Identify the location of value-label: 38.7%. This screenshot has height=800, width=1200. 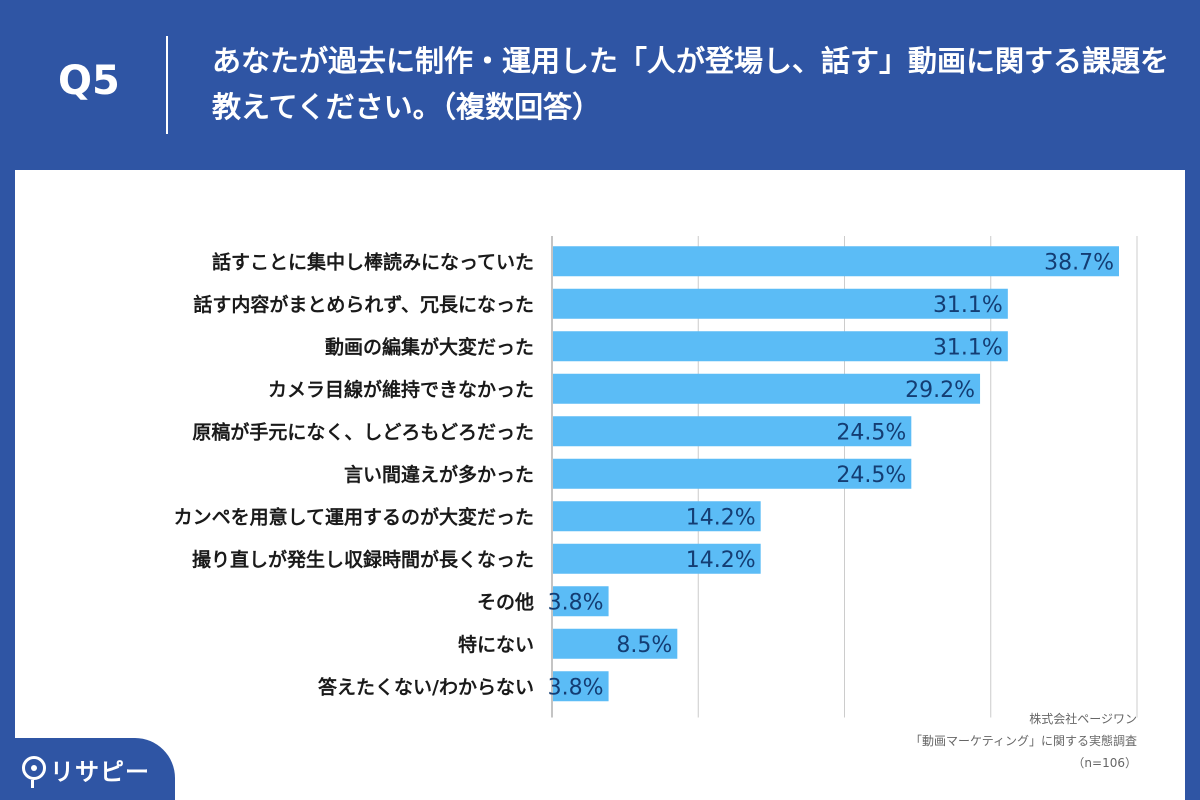
(1079, 262).